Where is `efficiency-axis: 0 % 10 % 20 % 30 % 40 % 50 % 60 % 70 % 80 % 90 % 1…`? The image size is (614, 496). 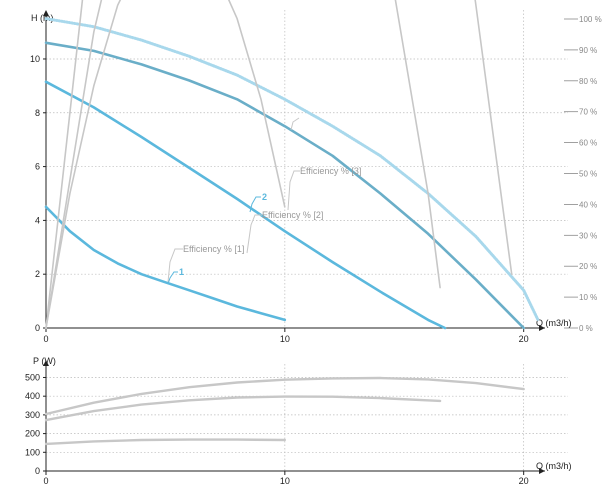
efficiency-axis: 0 % 10 % 20 % 30 % 40 % 50 % 60 % 70 % 80 % 90 % 1… is located at coordinates (583, 174).